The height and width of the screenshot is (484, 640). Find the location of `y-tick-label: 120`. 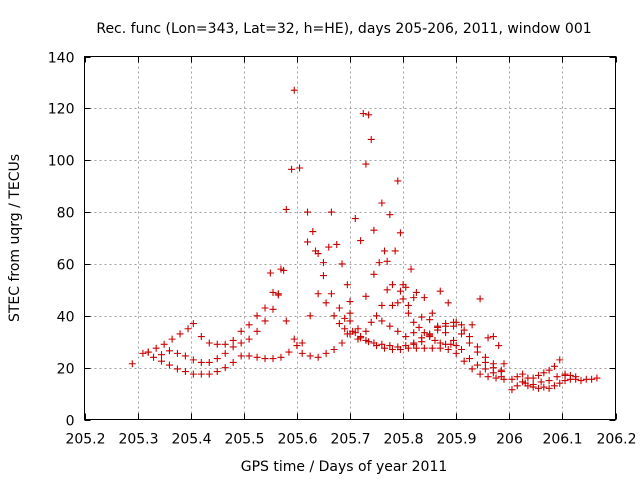

y-tick-label: 120 is located at coordinates (61, 110).